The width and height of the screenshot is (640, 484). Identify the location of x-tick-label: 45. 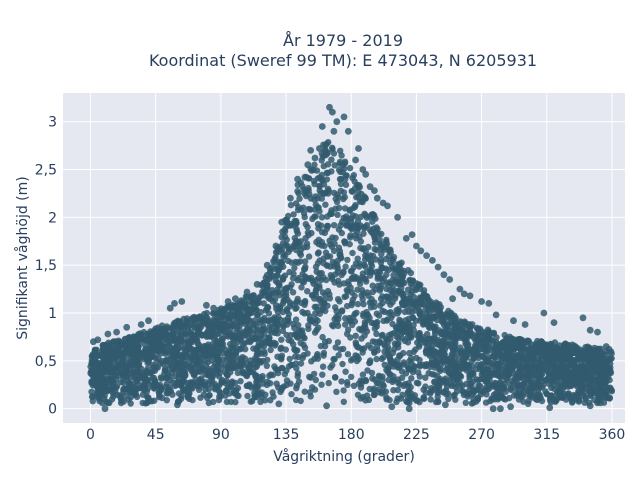
(156, 435).